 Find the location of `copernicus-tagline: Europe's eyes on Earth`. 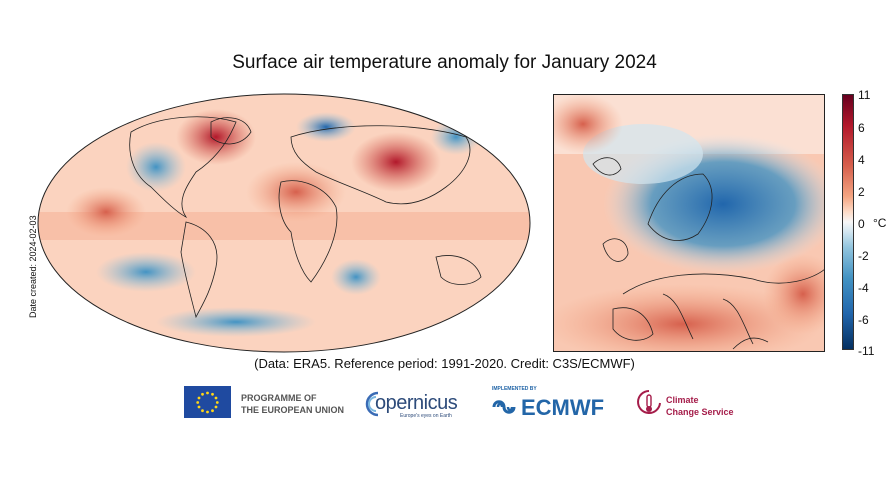

copernicus-tagline: Europe's eyes on Earth is located at coordinates (426, 416).